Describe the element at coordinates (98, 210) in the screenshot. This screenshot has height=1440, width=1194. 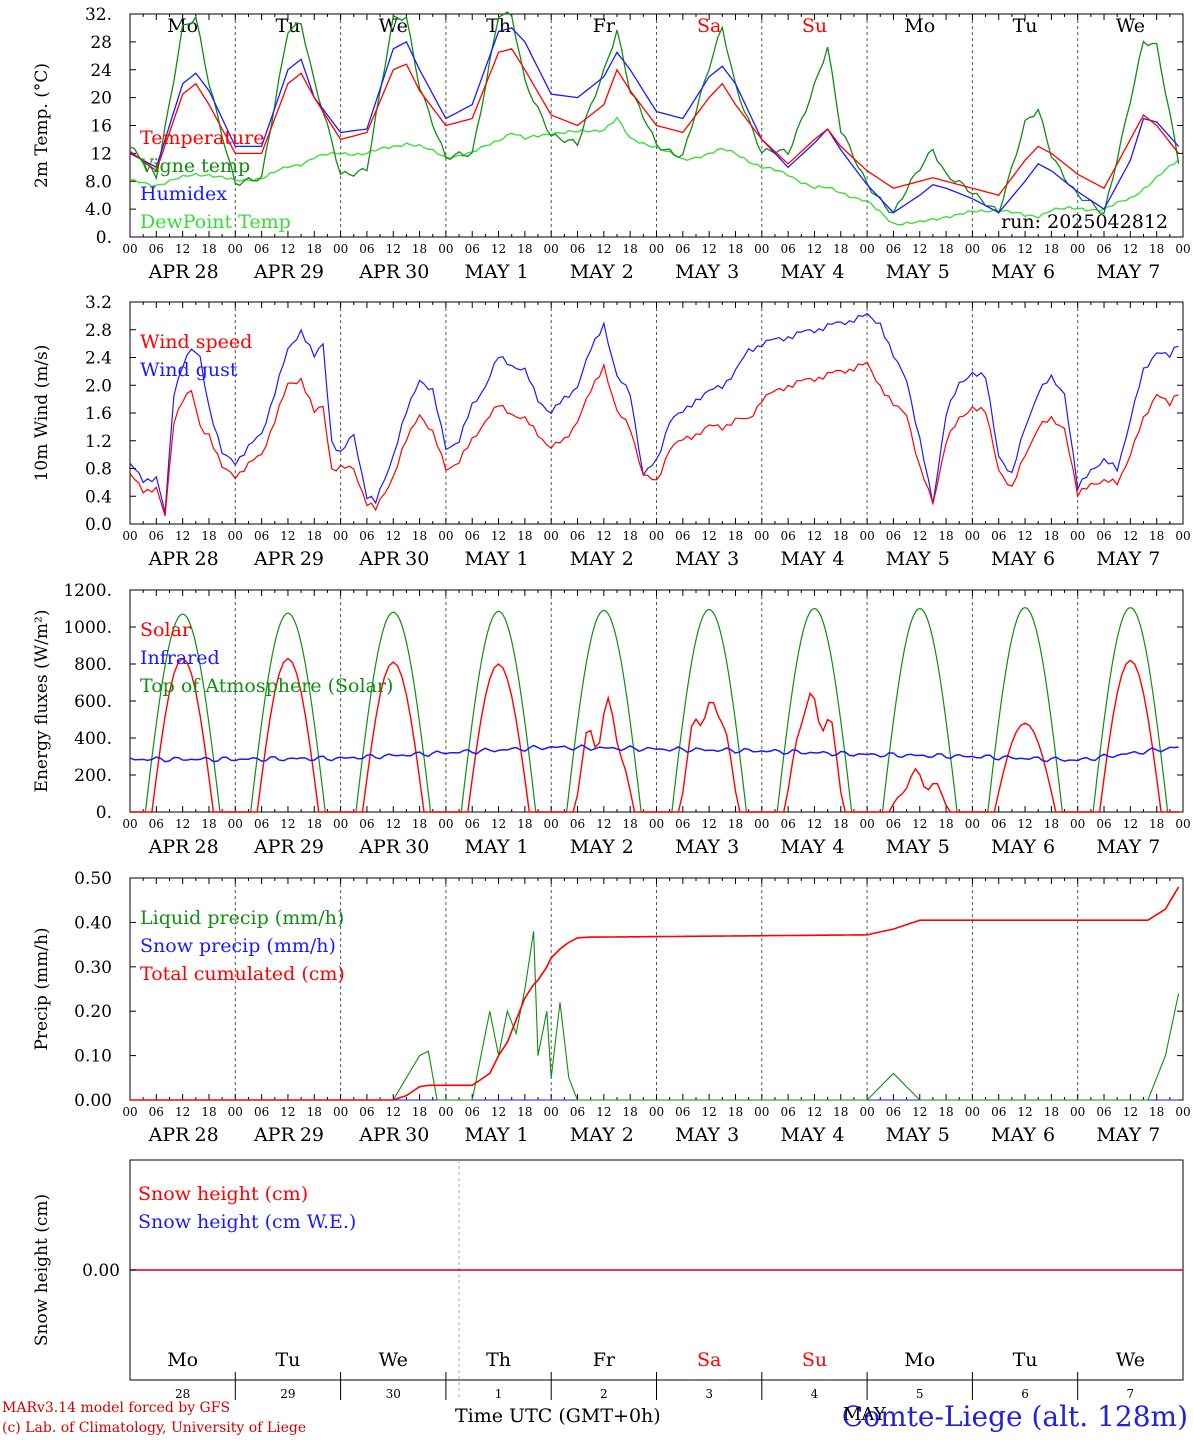
I see `y-tick-label: 4.0` at that location.